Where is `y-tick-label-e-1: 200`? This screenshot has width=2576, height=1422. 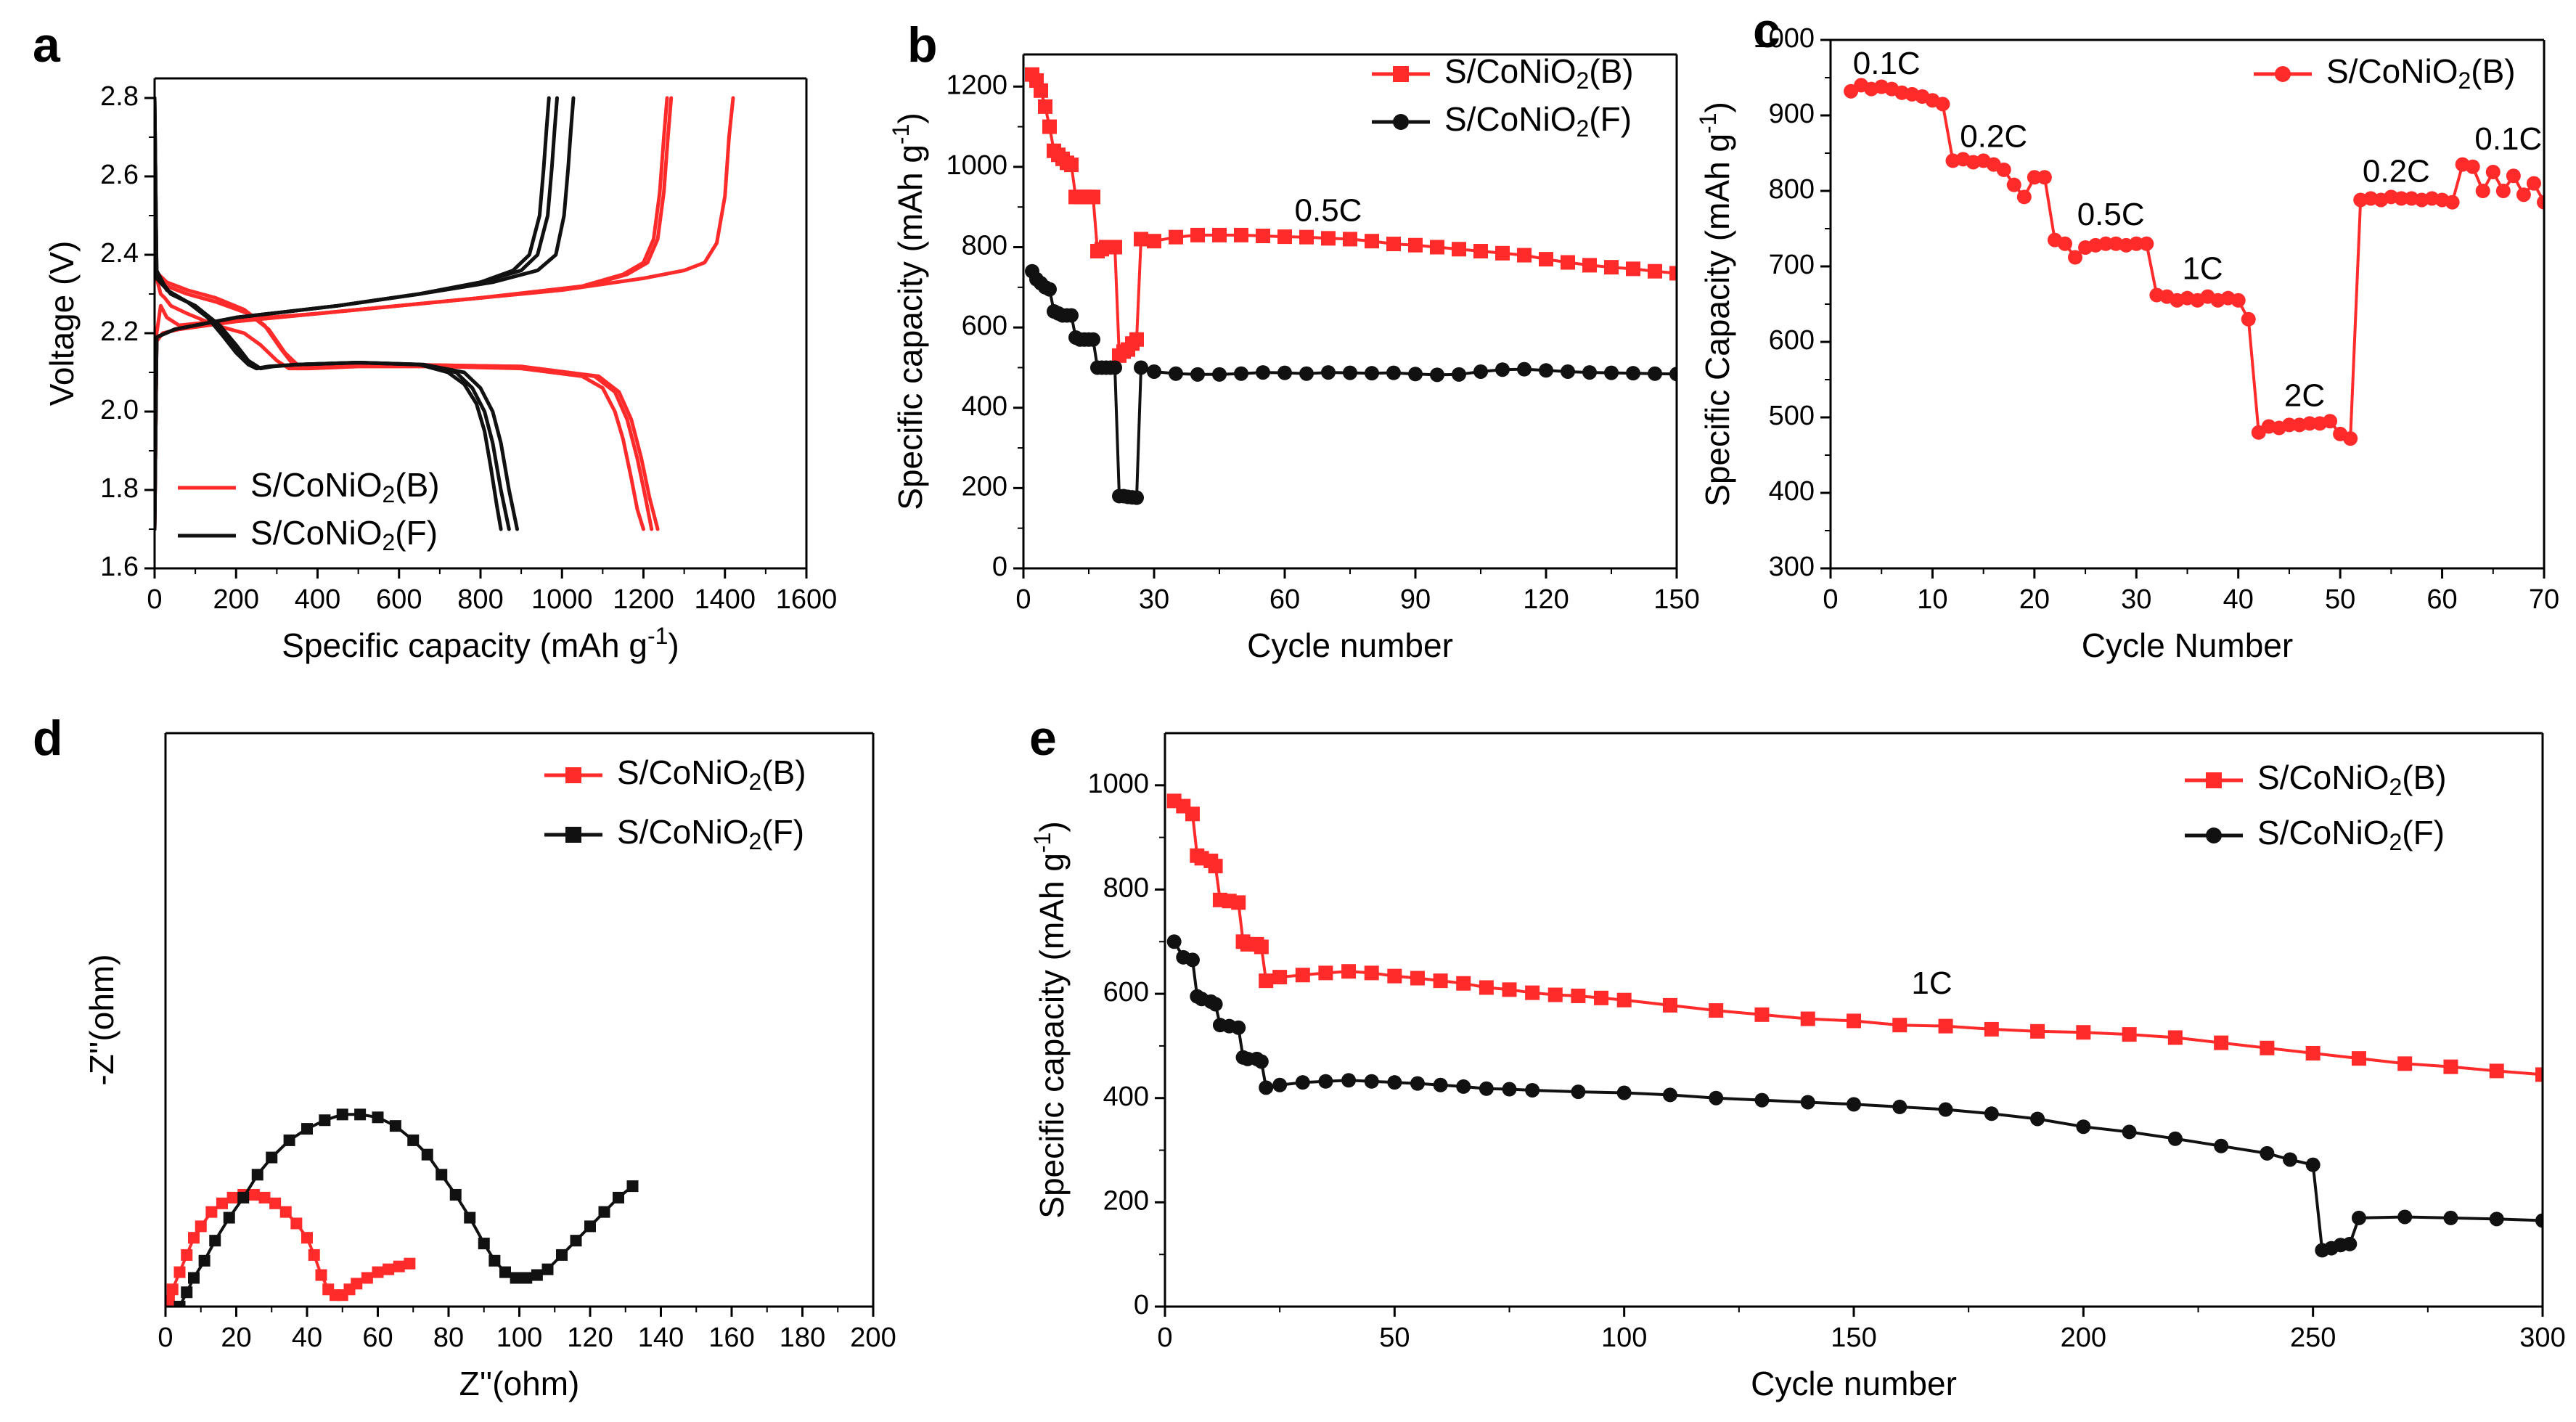 y-tick-label-e-1: 200 is located at coordinates (1126, 1200).